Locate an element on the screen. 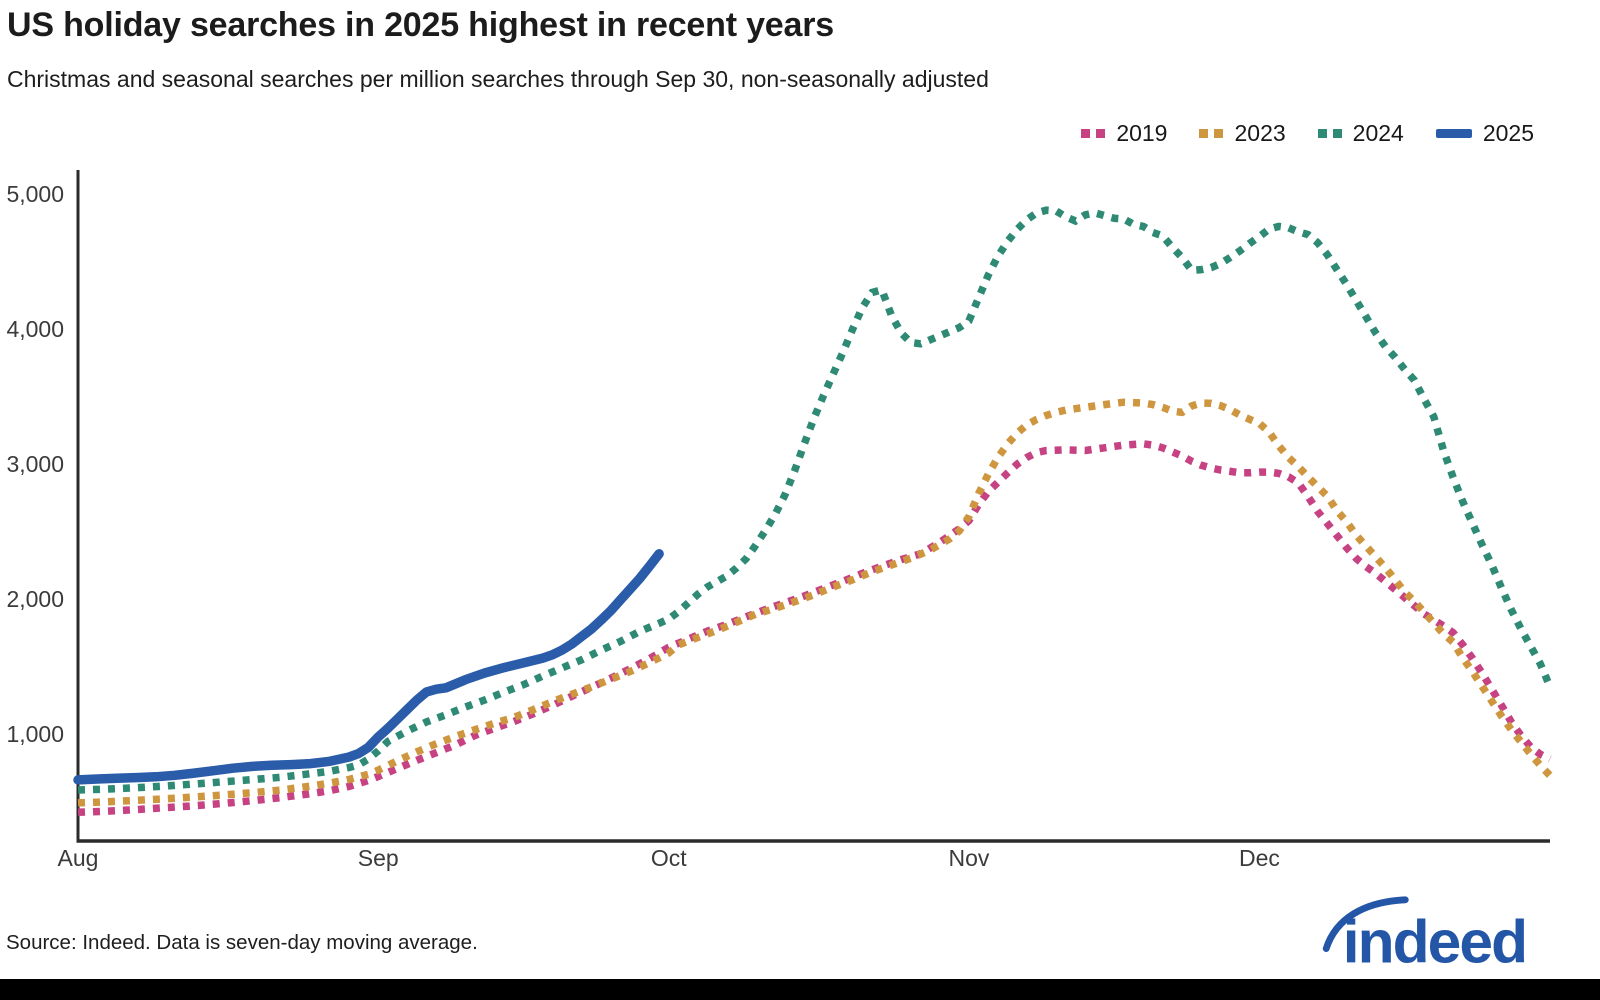 The height and width of the screenshot is (1000, 1600). legend-item-2025: 2025 is located at coordinates (1484, 133).